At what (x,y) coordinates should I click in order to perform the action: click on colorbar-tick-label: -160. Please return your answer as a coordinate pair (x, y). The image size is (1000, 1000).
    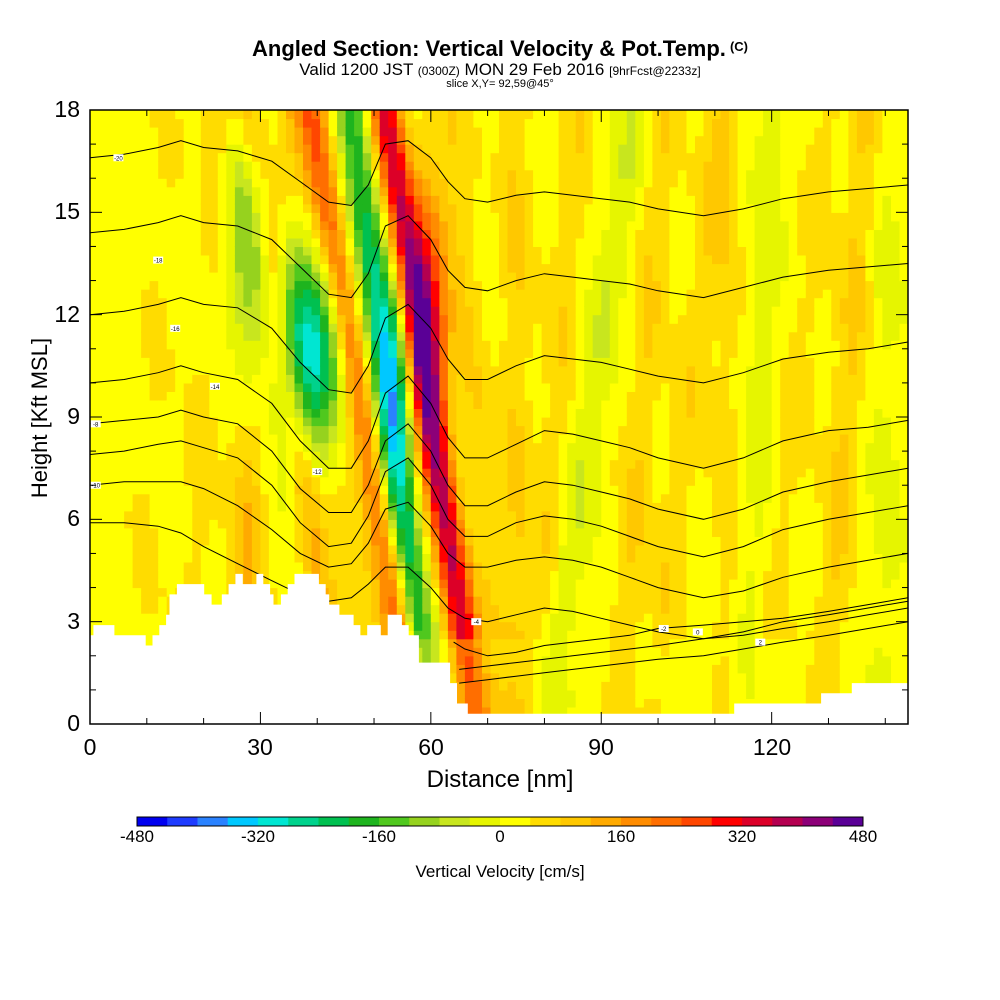
    Looking at the image, I should click on (379, 836).